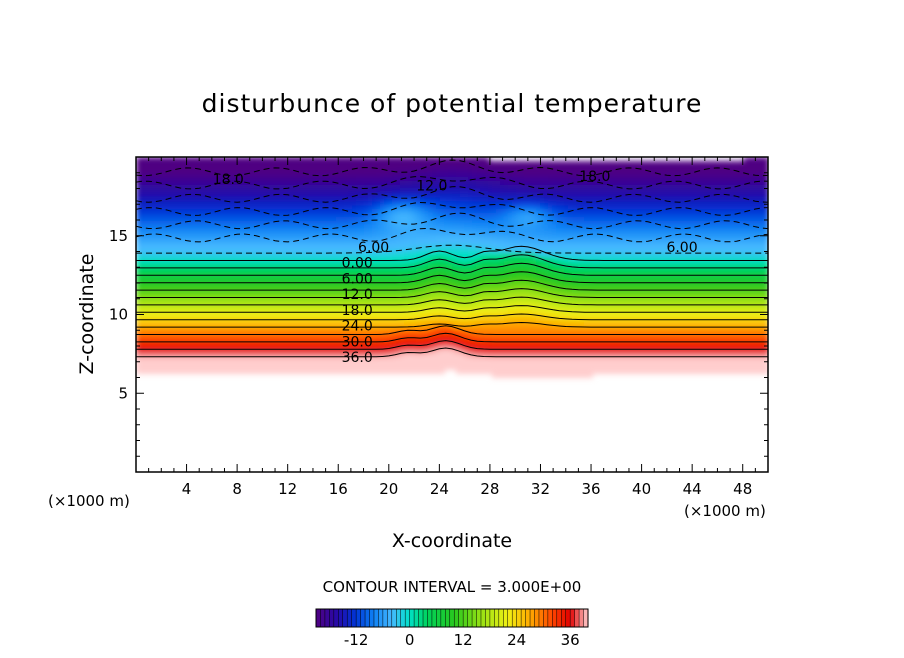 The height and width of the screenshot is (658, 904). Describe the element at coordinates (357, 358) in the screenshot. I see `contour-label: 36.0` at that location.